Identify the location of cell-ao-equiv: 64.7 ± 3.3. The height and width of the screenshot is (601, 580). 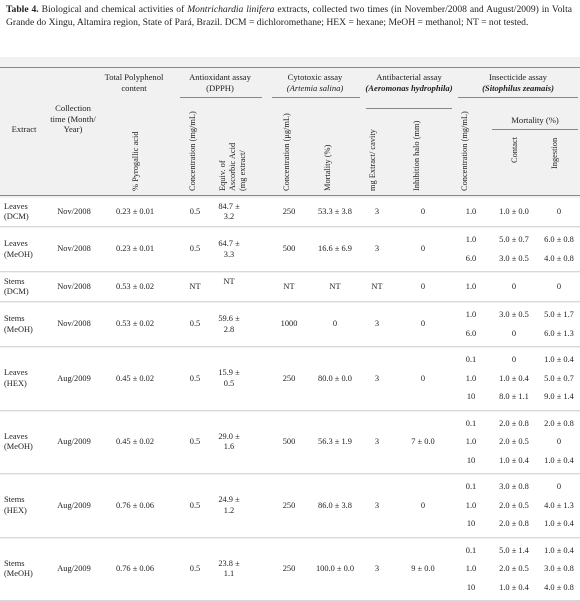
(229, 249).